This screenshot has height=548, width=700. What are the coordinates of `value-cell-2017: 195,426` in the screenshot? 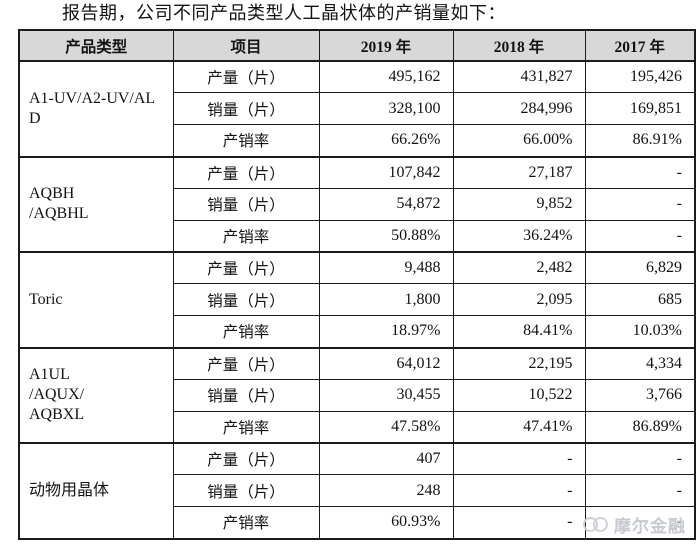 It's located at (640, 77).